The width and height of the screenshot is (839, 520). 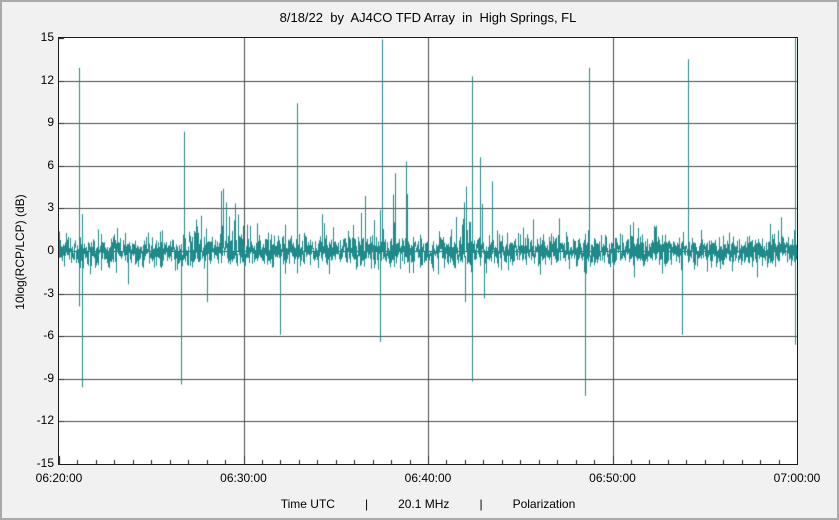 I want to click on x-tick-label: 06:50:00, so click(x=612, y=478).